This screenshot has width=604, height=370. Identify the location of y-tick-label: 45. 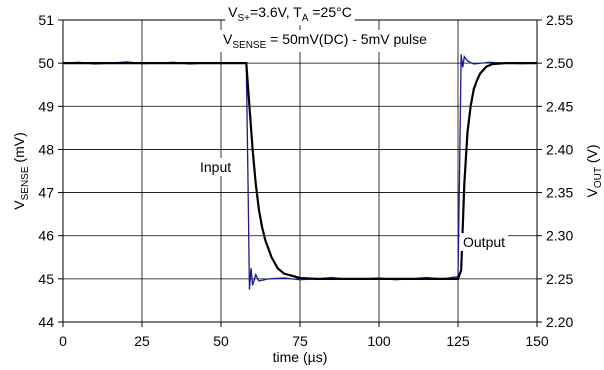
(46, 279).